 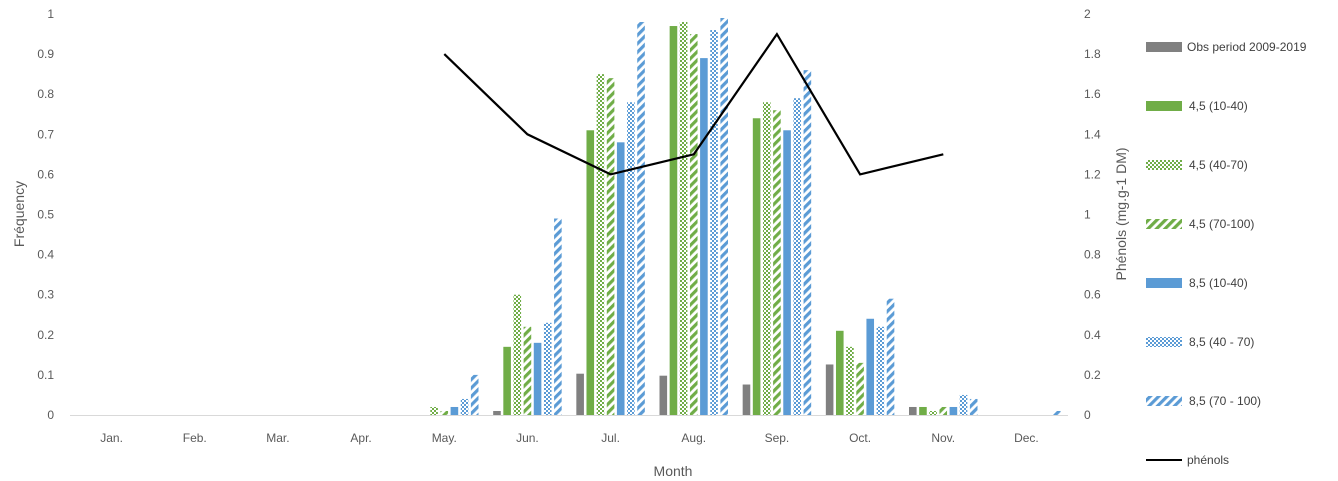 I want to click on bar-2-jul, so click(x=590, y=273).